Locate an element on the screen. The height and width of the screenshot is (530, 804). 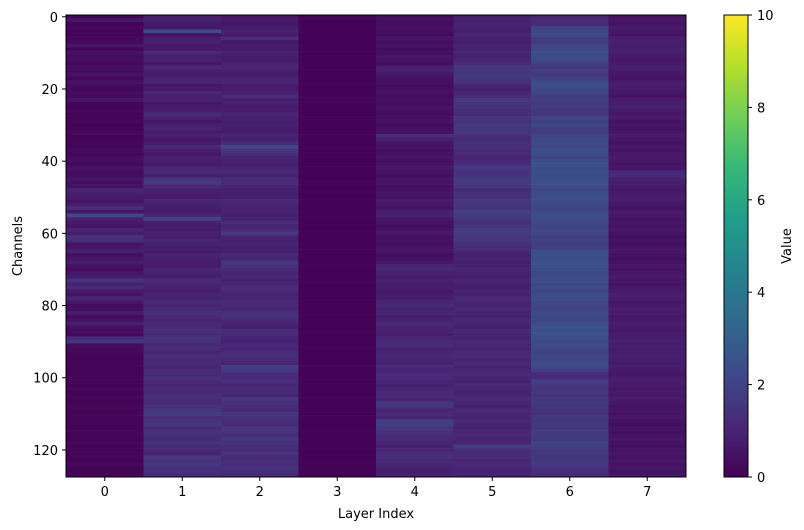
colorbar-tick-label: 2 is located at coordinates (761, 386).